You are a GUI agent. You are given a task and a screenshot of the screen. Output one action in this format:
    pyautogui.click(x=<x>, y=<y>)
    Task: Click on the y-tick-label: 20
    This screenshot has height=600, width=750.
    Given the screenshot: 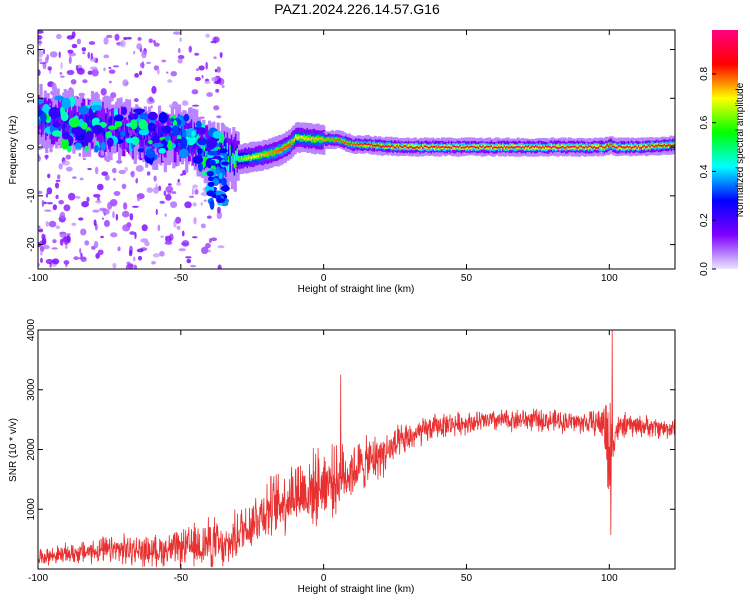 What is the action you would take?
    pyautogui.click(x=31, y=50)
    